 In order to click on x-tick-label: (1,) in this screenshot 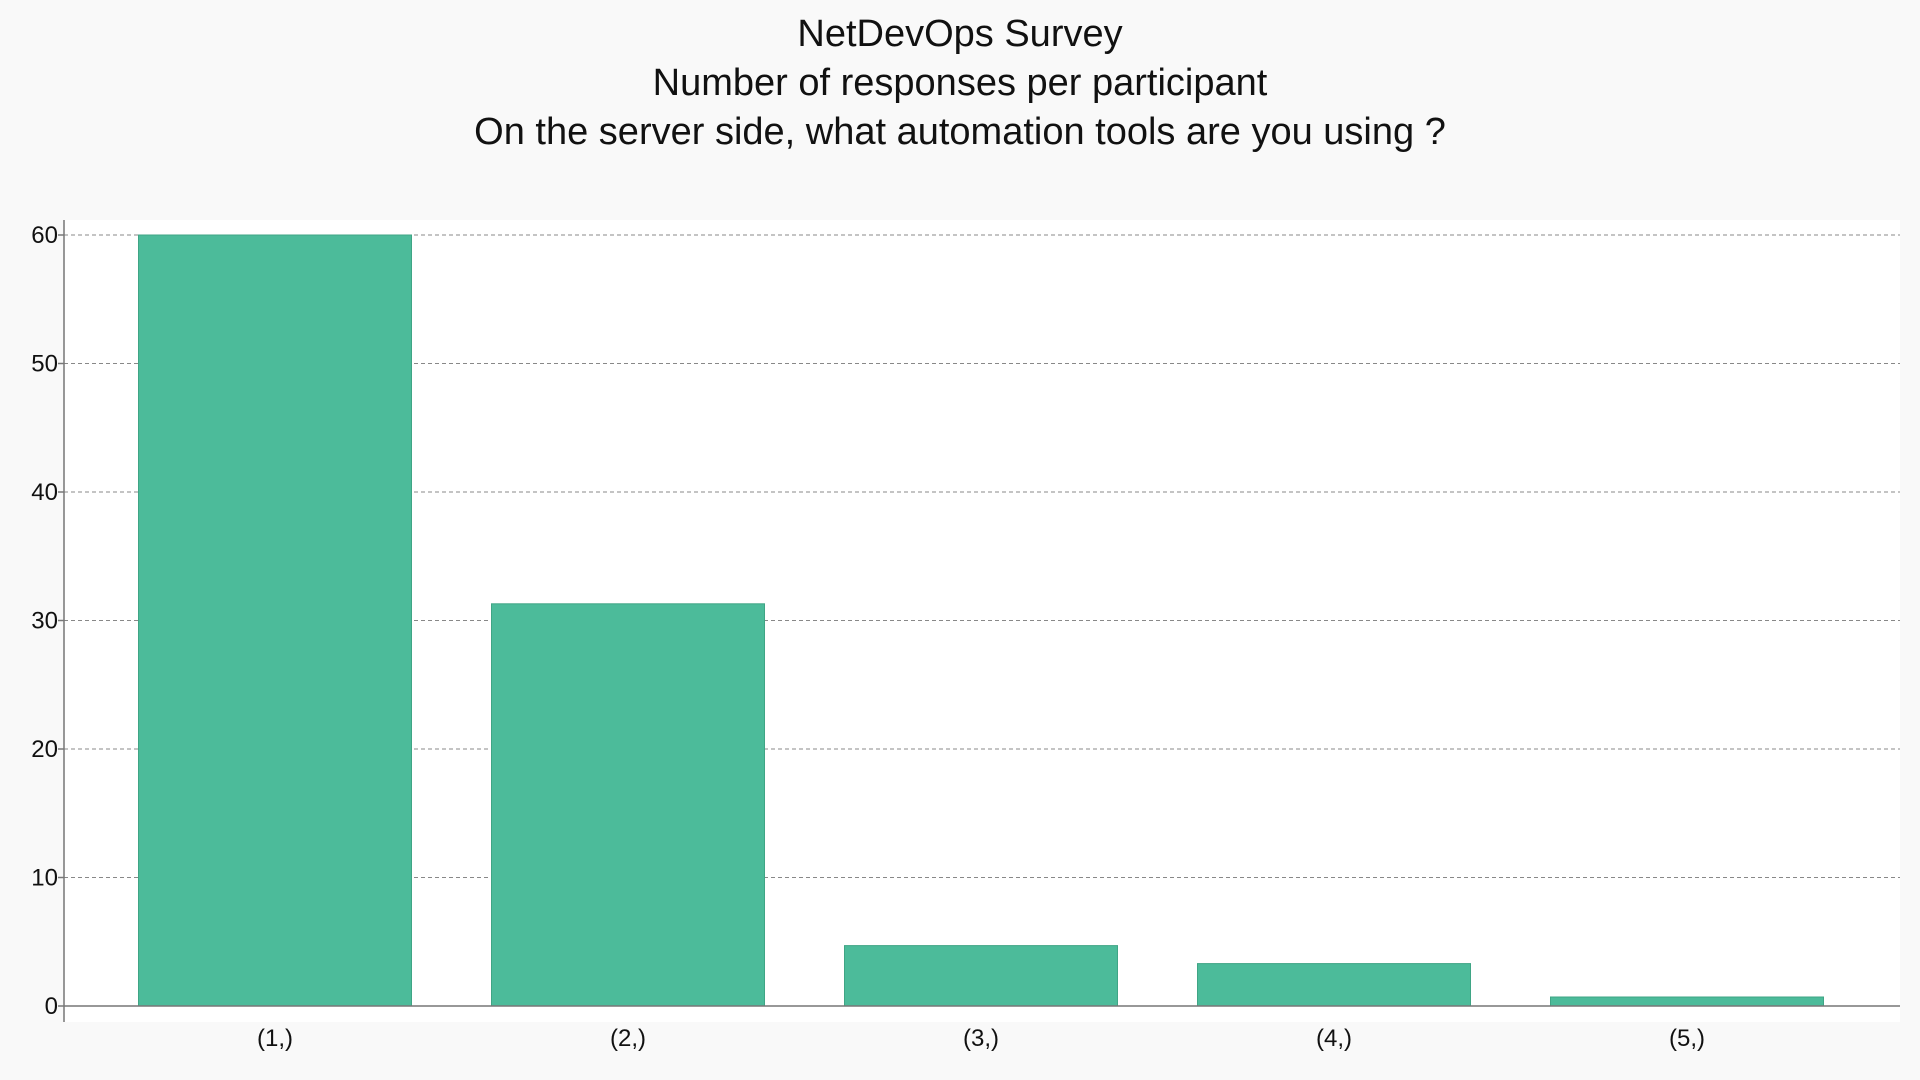, I will do `click(275, 1038)`.